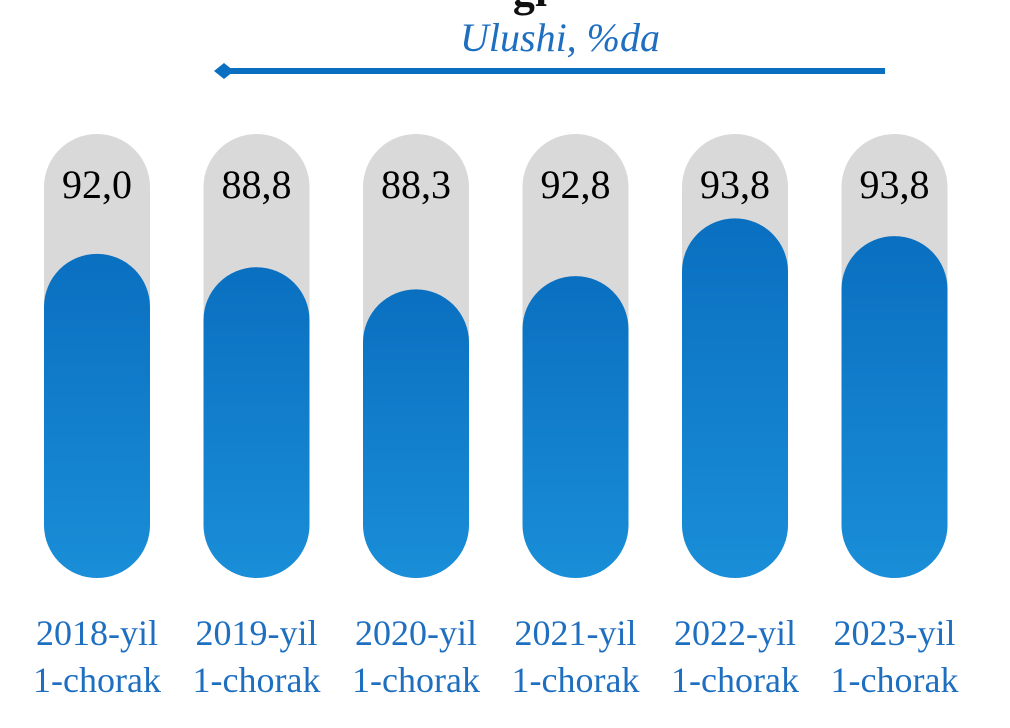  Describe the element at coordinates (257, 633) in the screenshot. I see `category-label-year: 2019-yil` at that location.